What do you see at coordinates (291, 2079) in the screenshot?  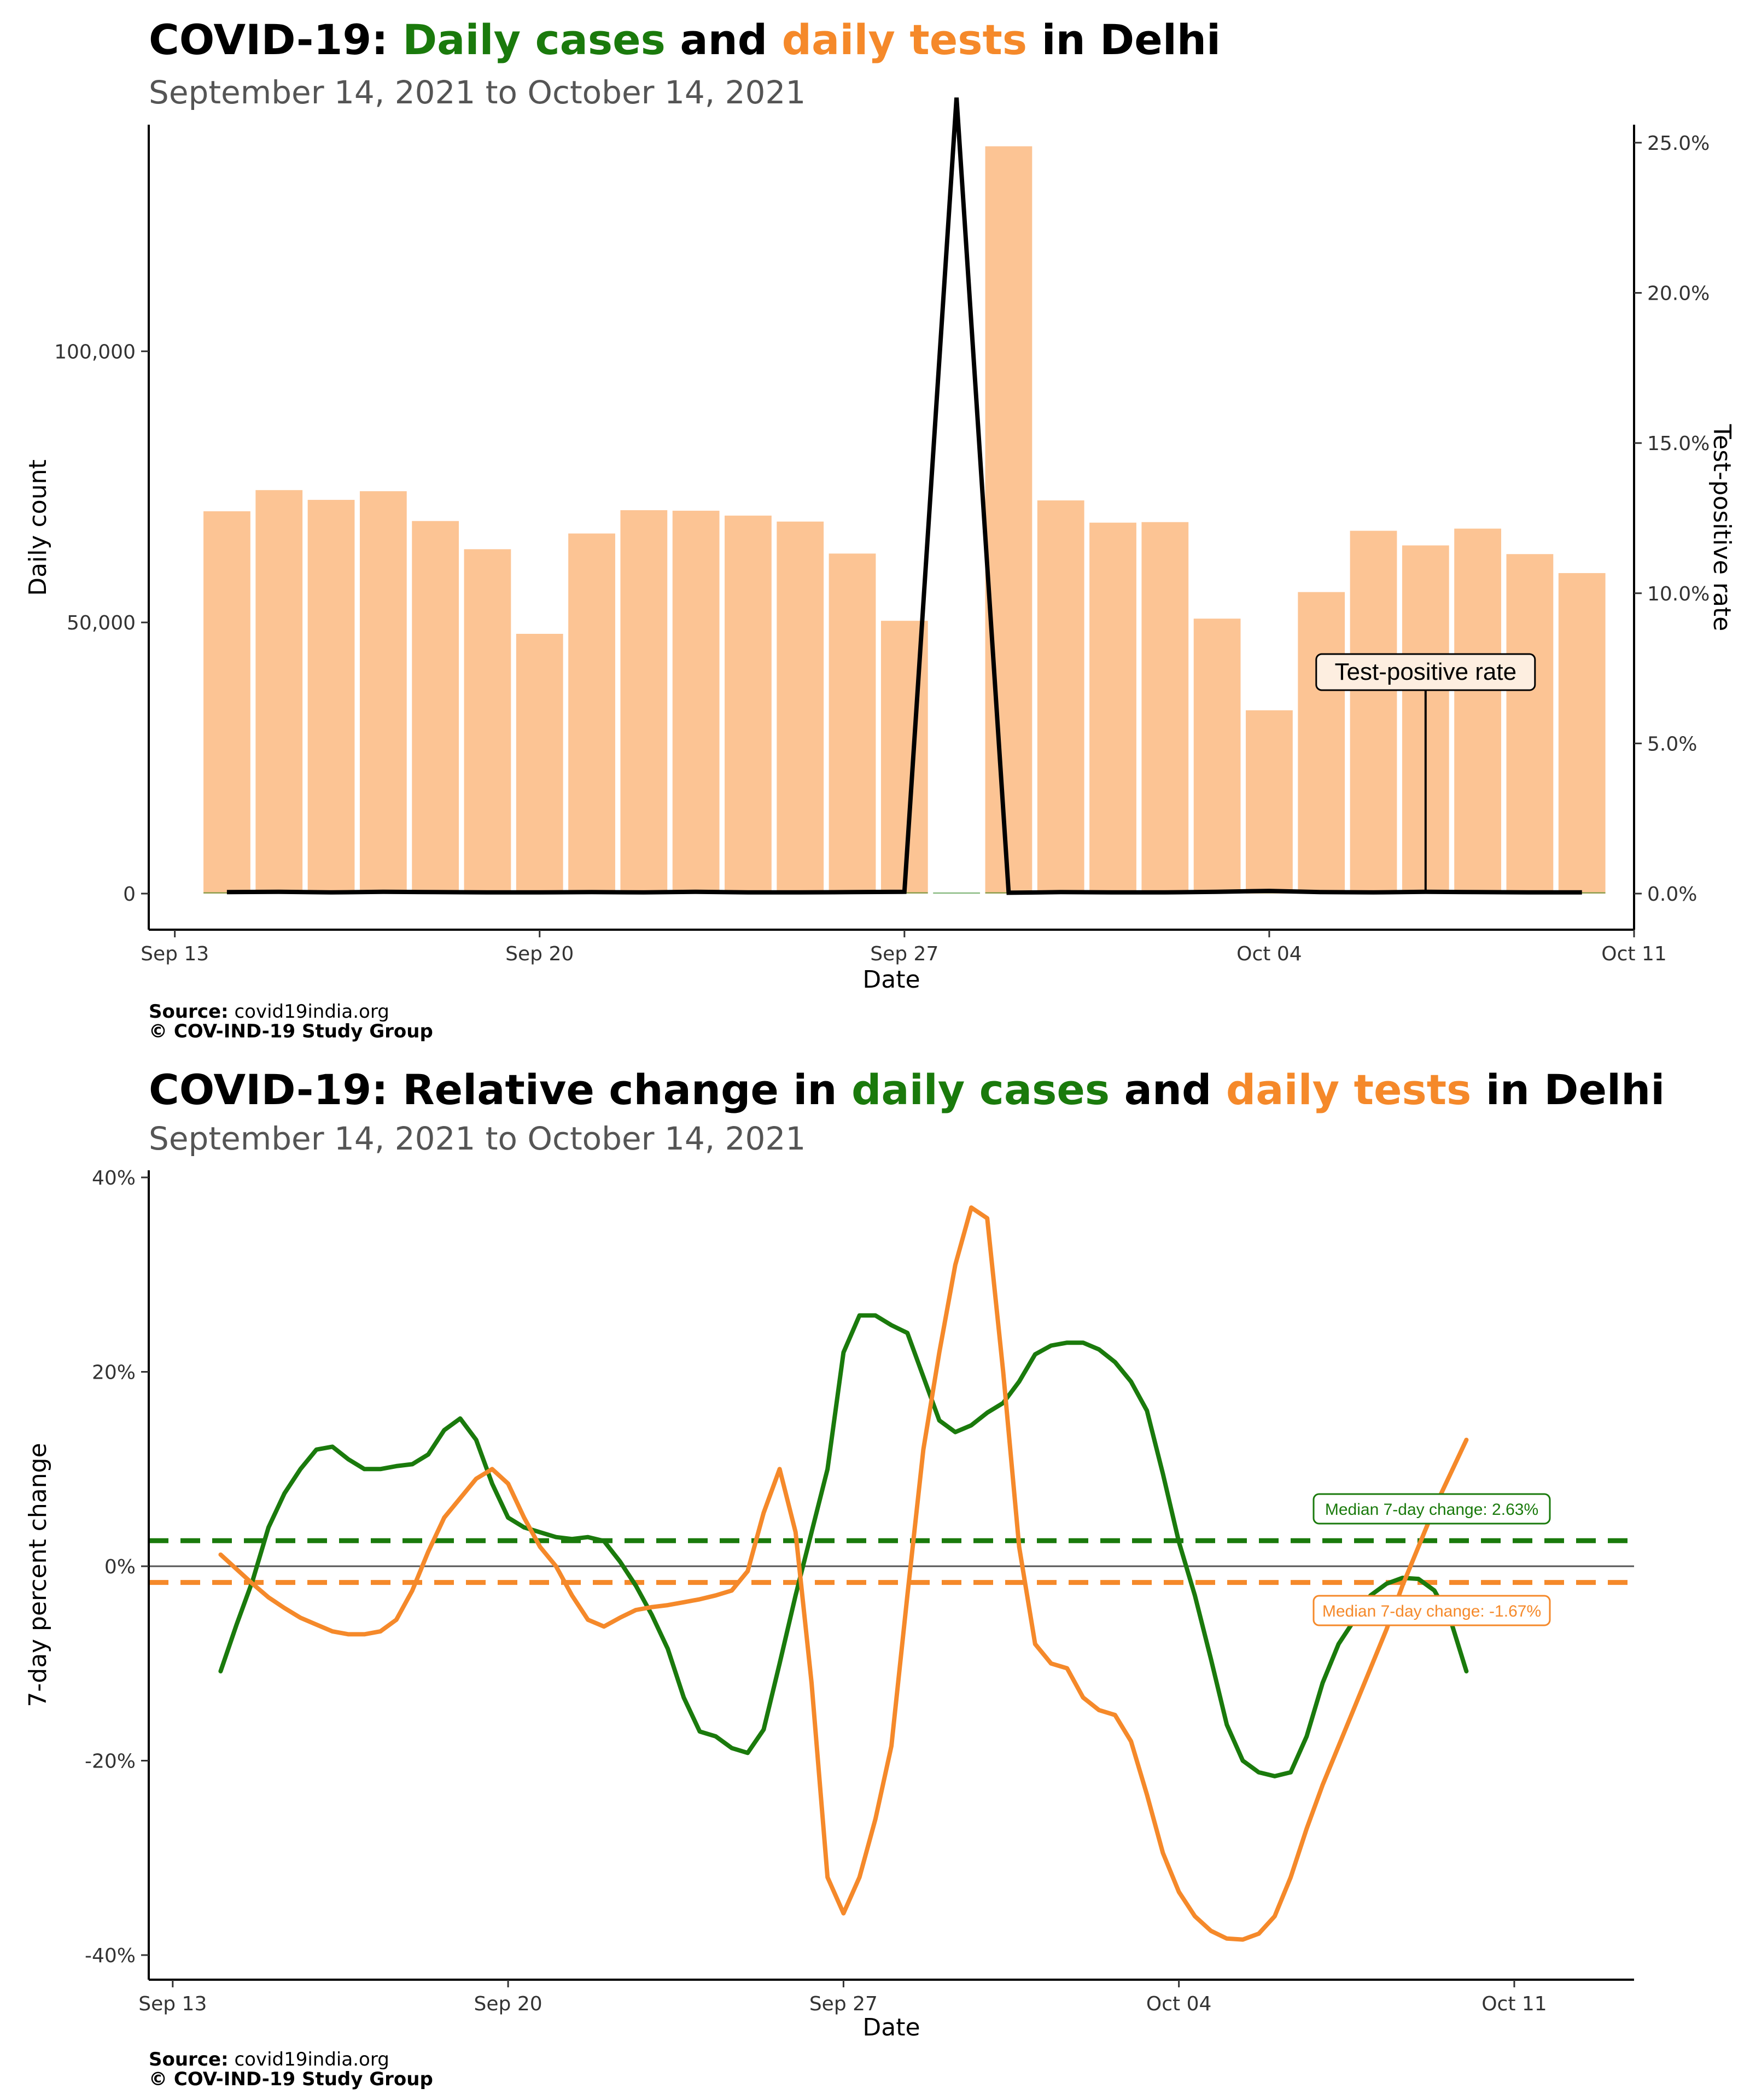 I see `bottom-copyright: © COV-IND-19 Study Group` at bounding box center [291, 2079].